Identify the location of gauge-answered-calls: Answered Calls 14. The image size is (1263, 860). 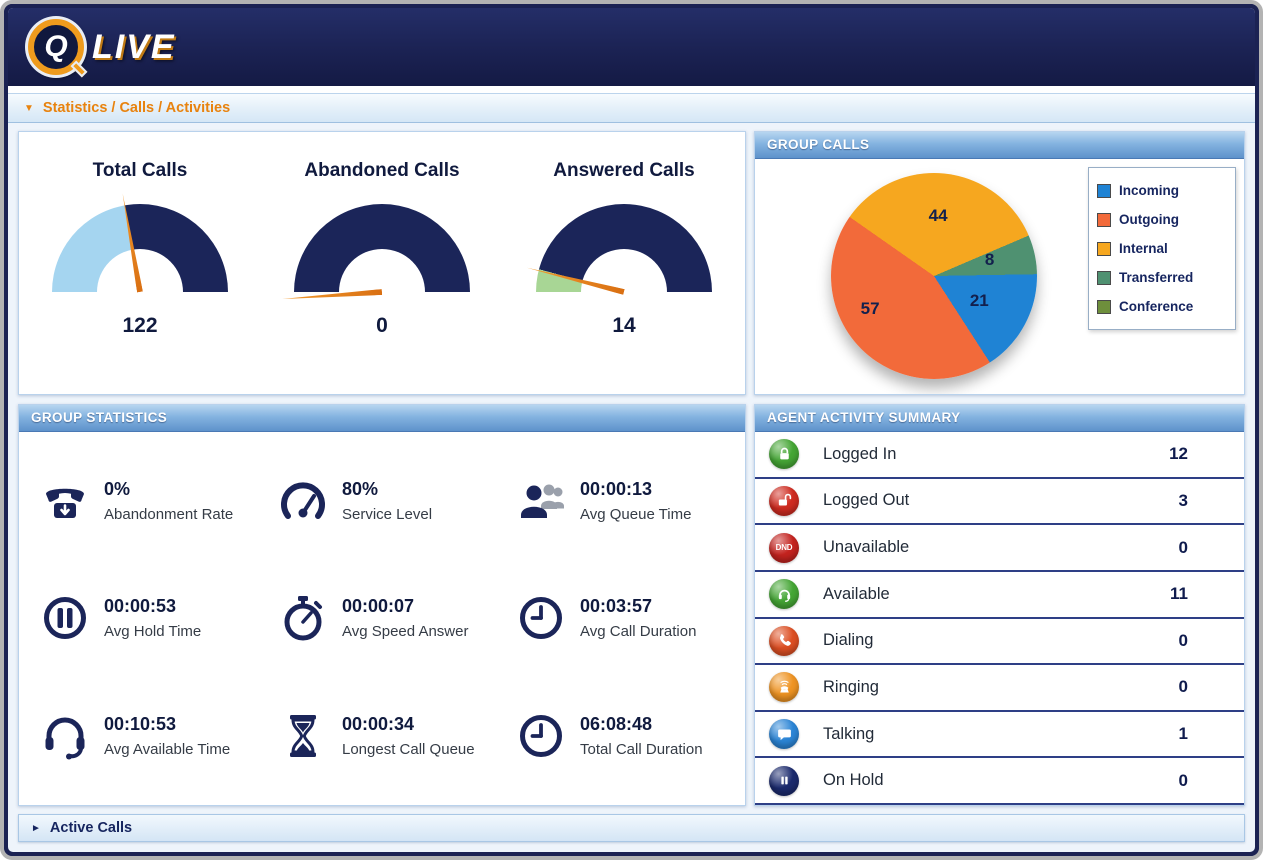
(624, 277).